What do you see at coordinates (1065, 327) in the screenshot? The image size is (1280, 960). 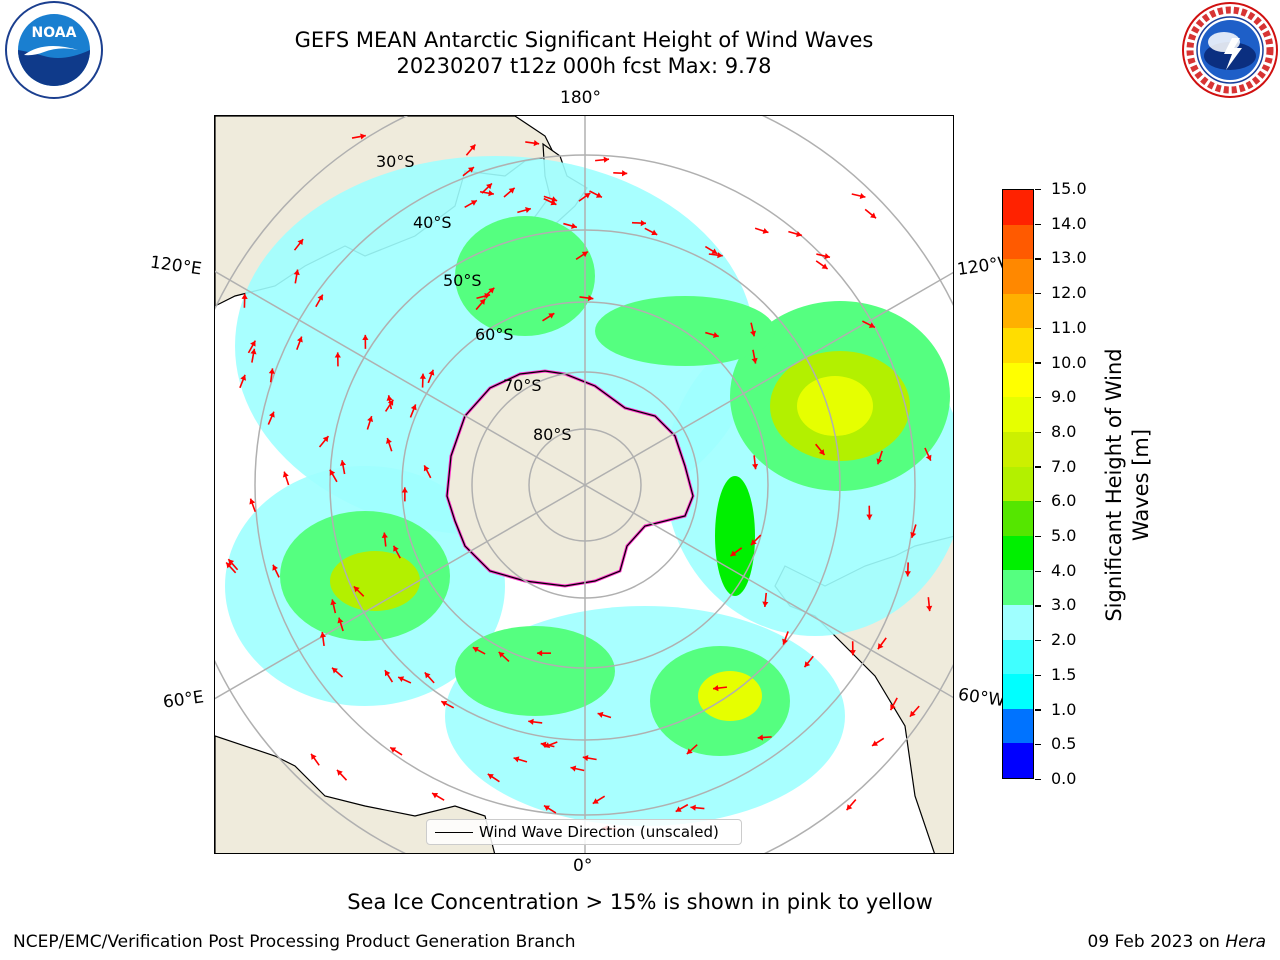 I see `colorbar-tick-label: 11.0` at bounding box center [1065, 327].